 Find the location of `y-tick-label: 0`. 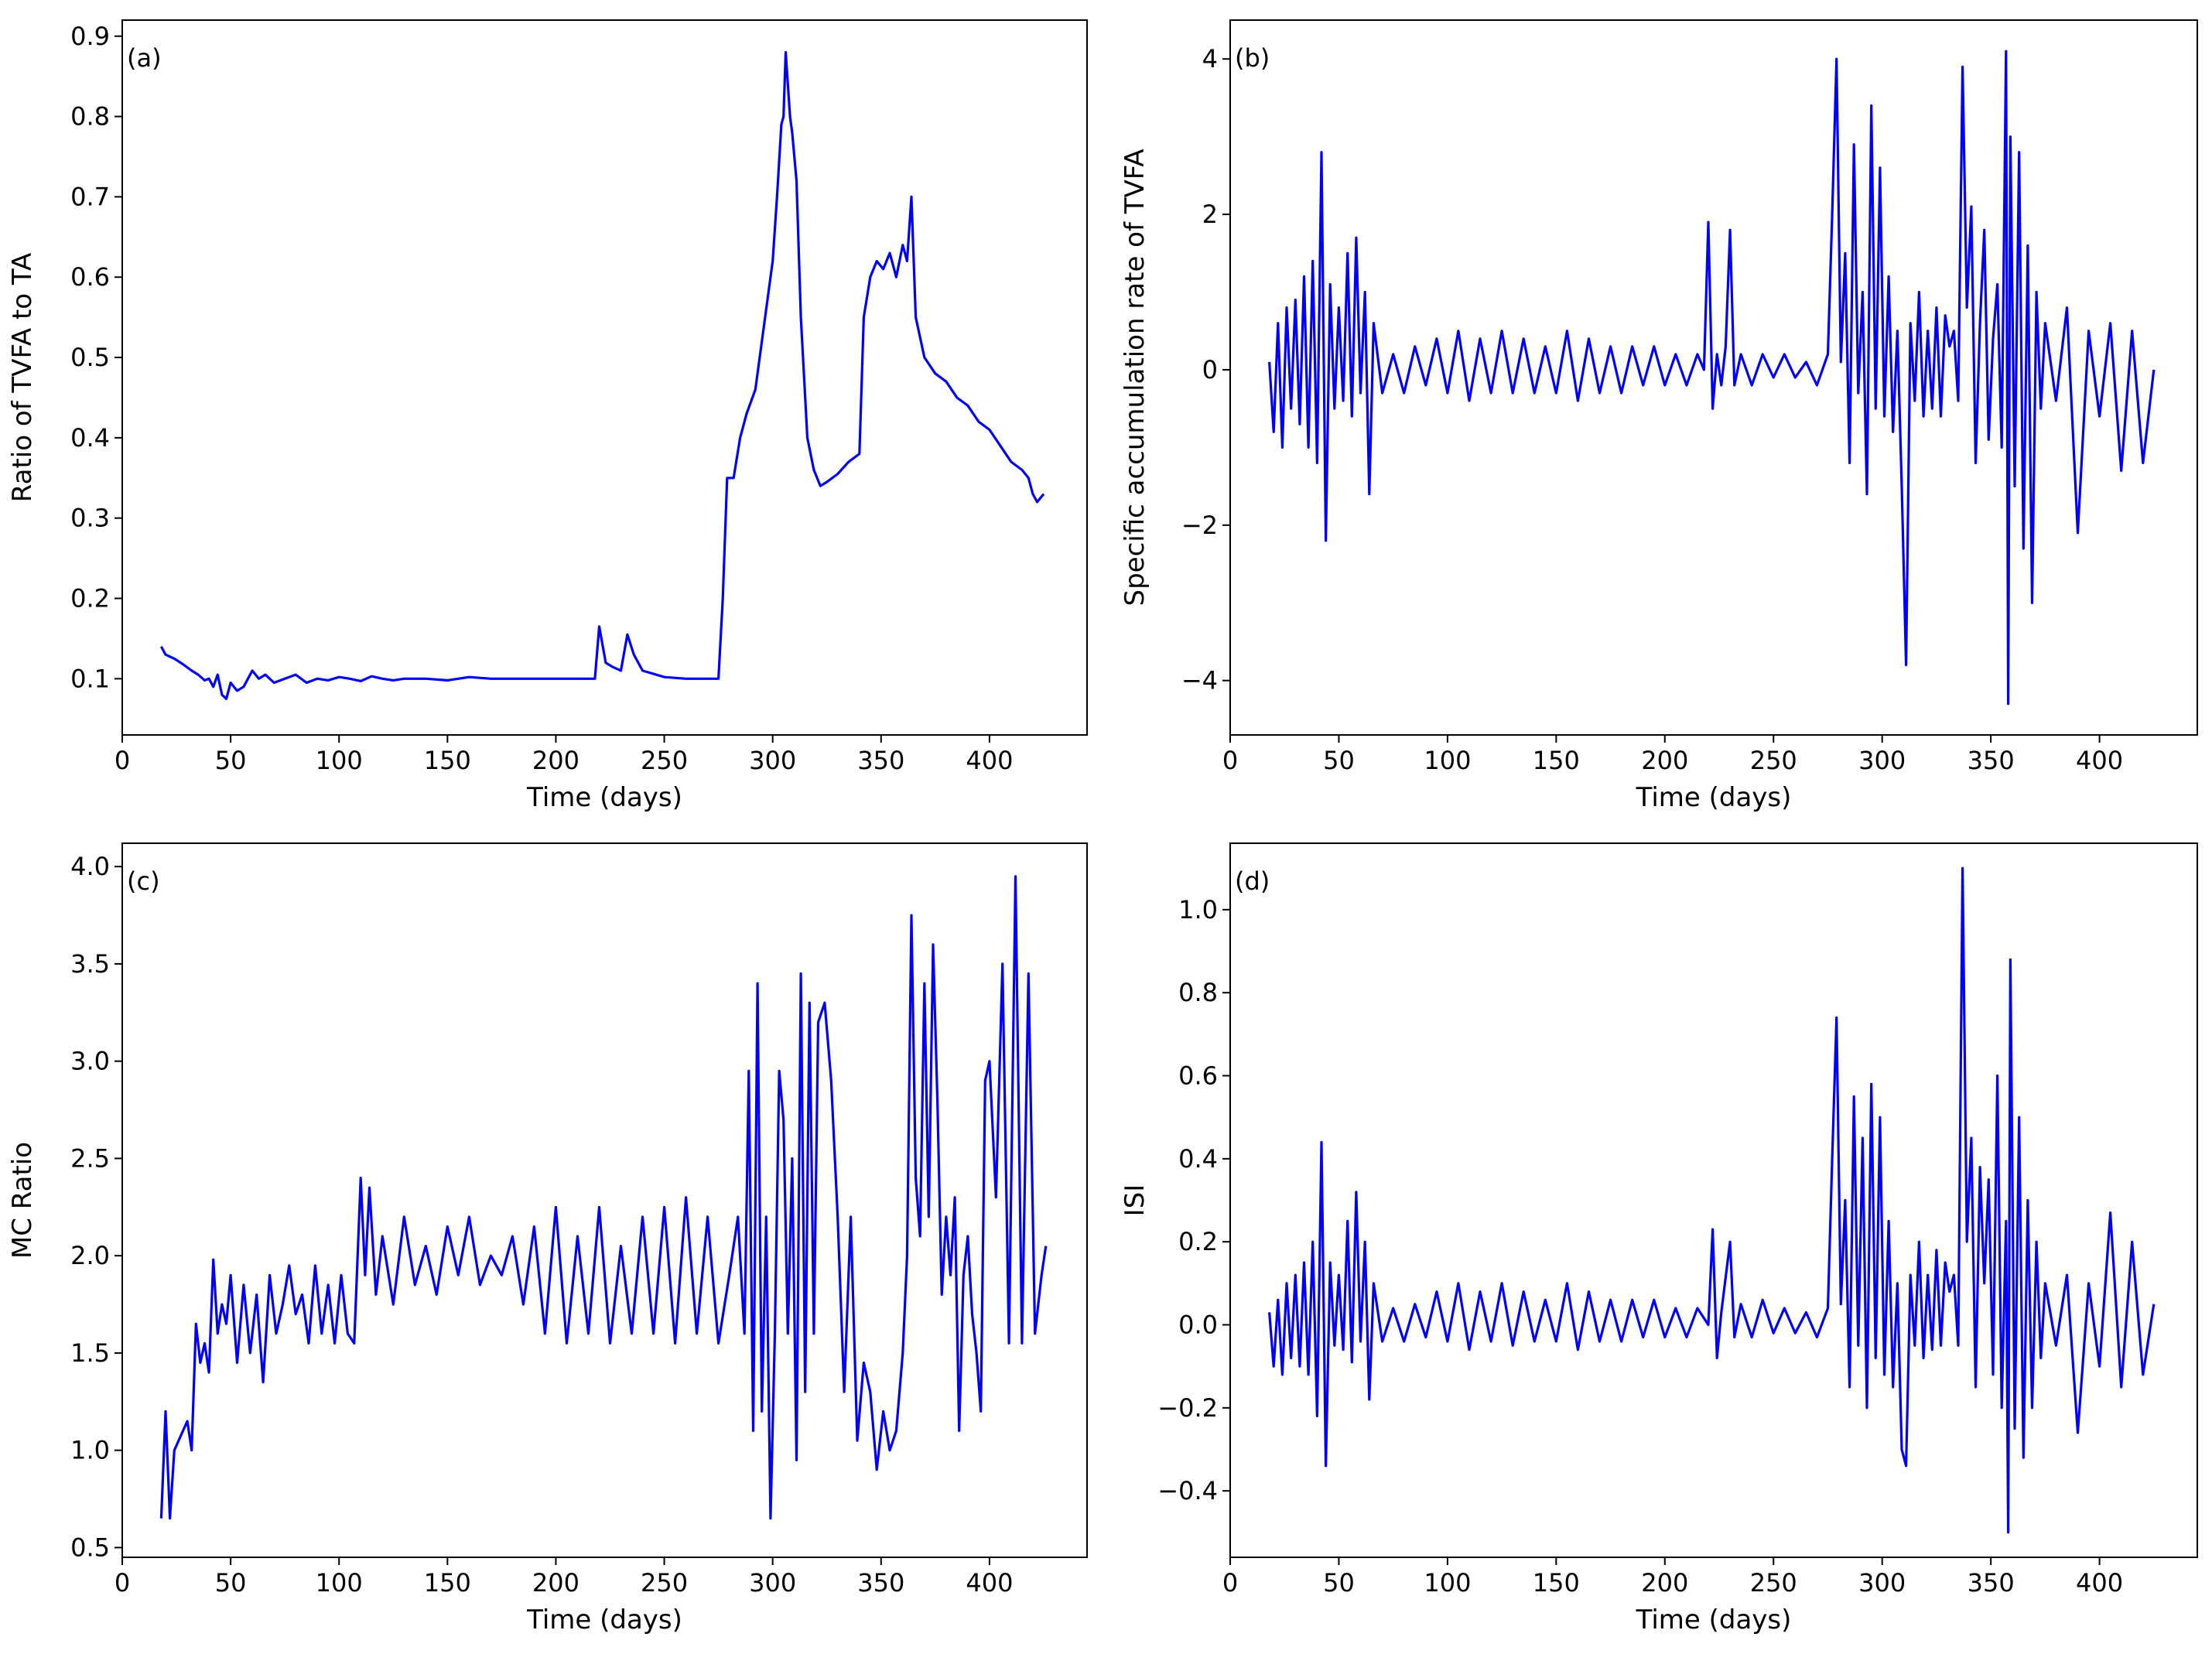

y-tick-label: 0 is located at coordinates (1210, 369).